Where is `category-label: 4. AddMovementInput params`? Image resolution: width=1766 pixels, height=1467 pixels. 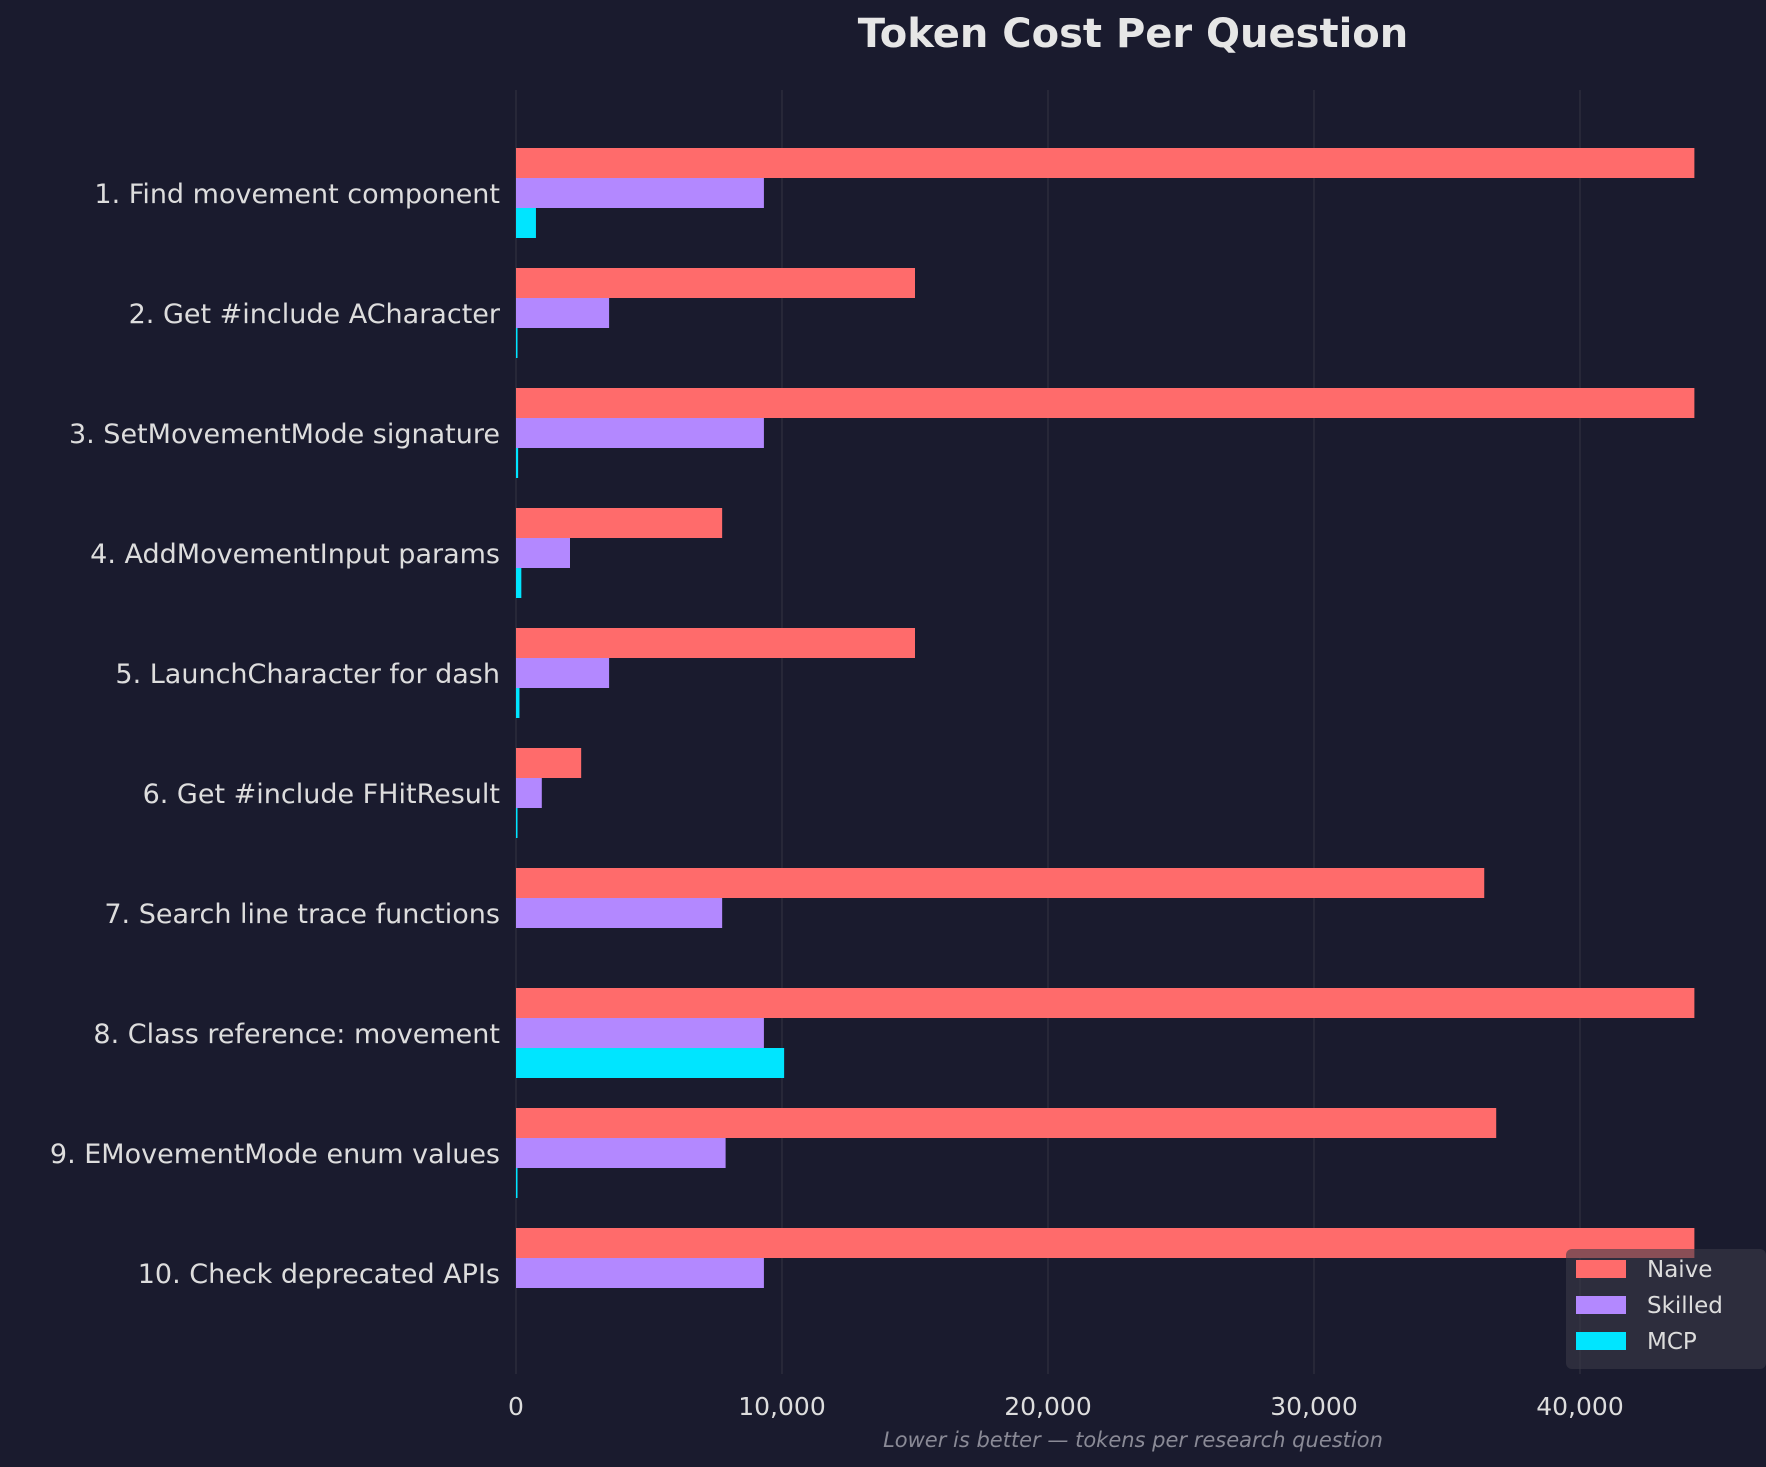
category-label: 4. AddMovementInput params is located at coordinates (295, 554).